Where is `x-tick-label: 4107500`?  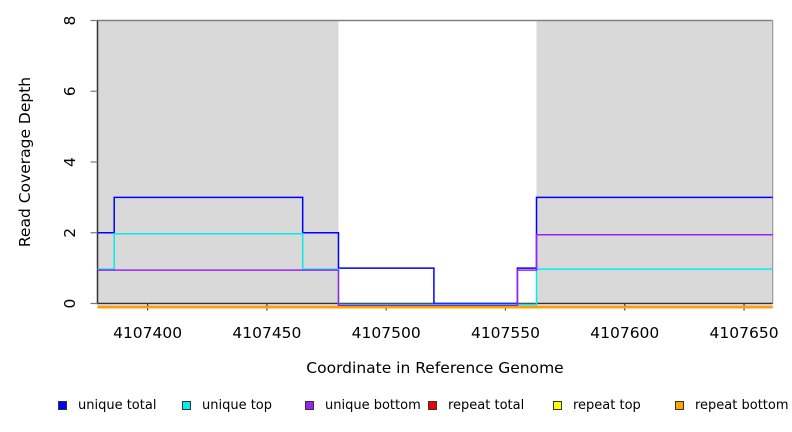 x-tick-label: 4107500 is located at coordinates (386, 333).